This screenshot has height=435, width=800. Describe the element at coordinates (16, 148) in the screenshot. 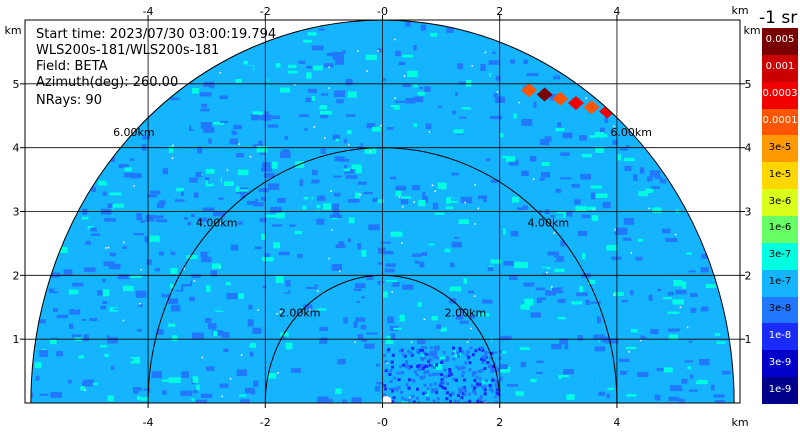

I see `y-tick-label-left: 4` at that location.